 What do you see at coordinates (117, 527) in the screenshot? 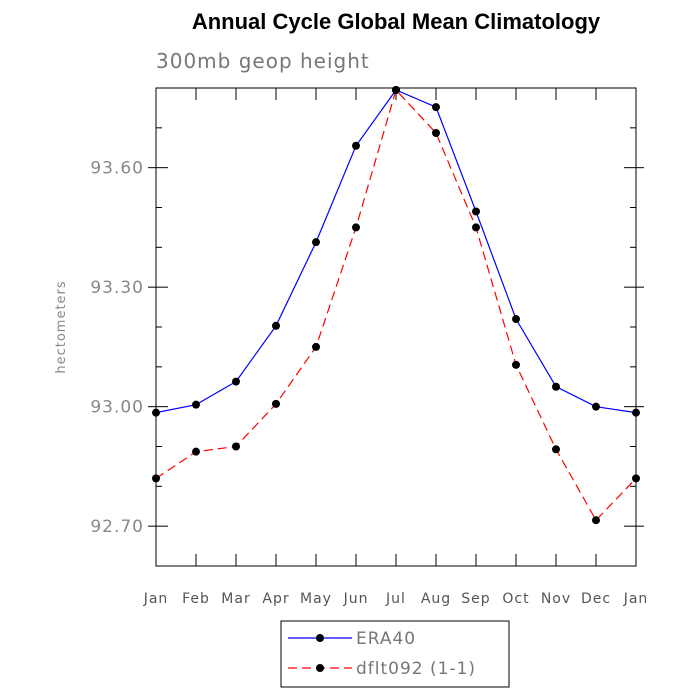
I see `y-tick-label: 92.70` at bounding box center [117, 527].